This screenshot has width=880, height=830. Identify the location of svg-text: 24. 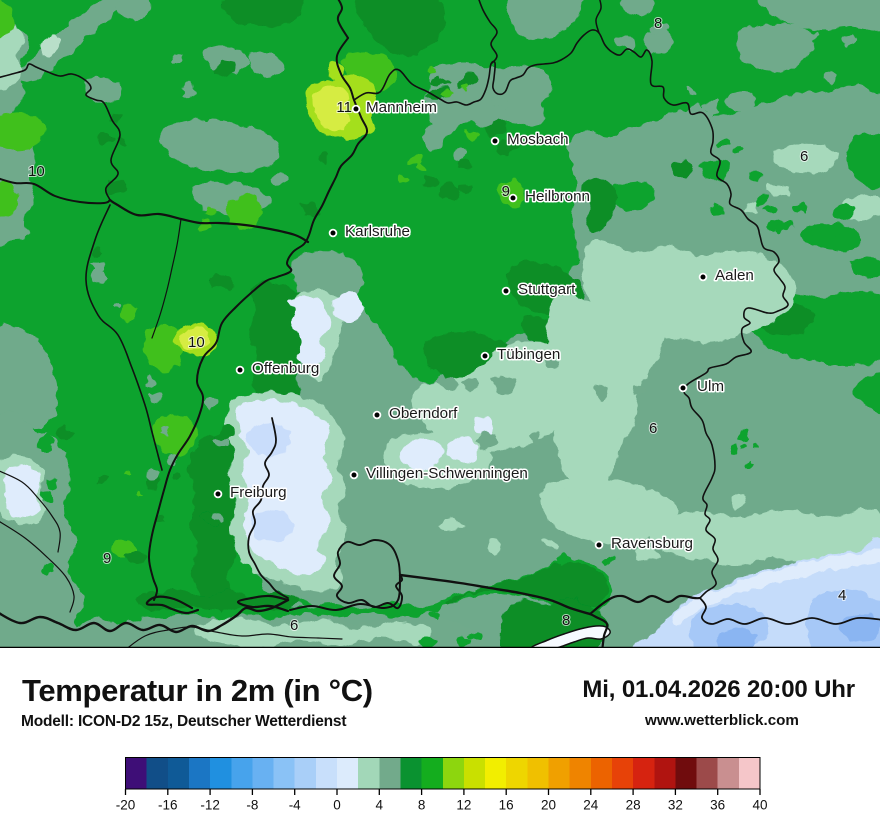
(591, 805).